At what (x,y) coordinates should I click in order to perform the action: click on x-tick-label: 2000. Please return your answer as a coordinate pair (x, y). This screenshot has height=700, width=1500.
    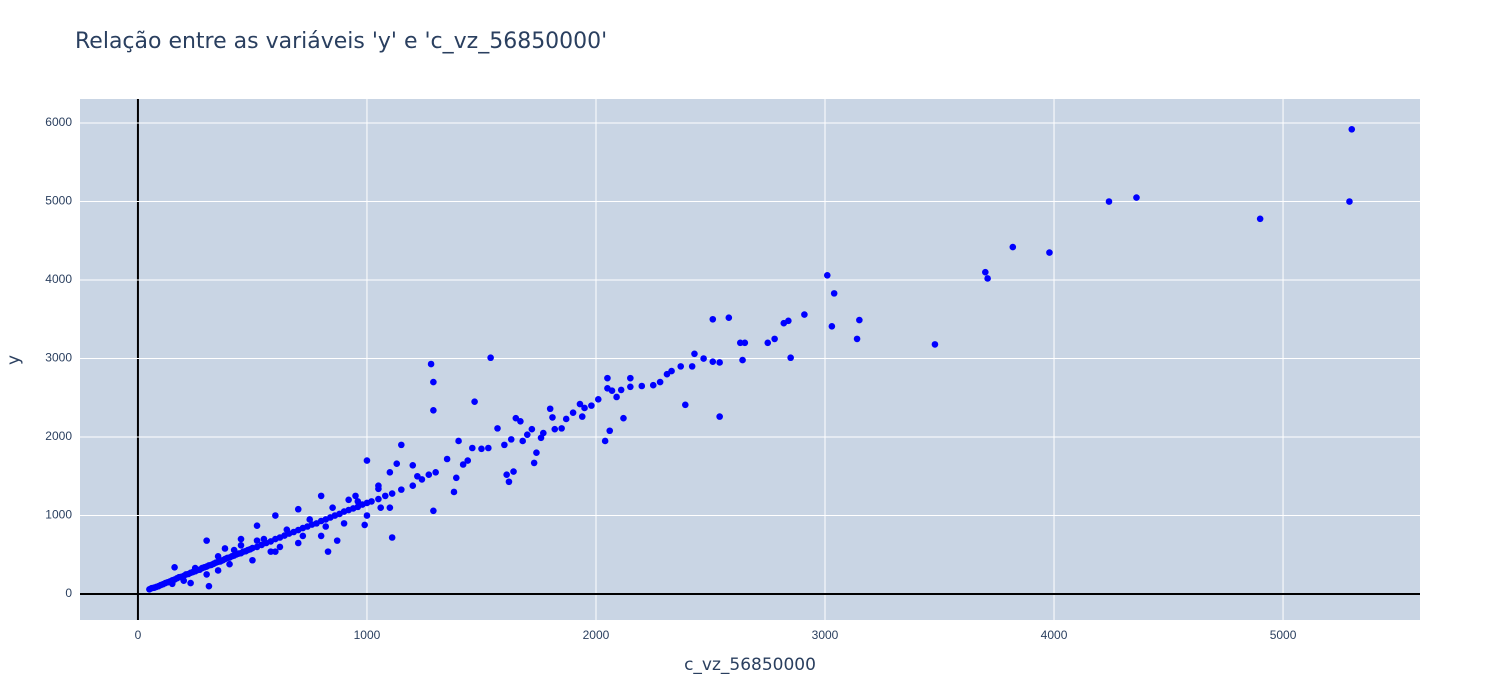
    Looking at the image, I should click on (596, 635).